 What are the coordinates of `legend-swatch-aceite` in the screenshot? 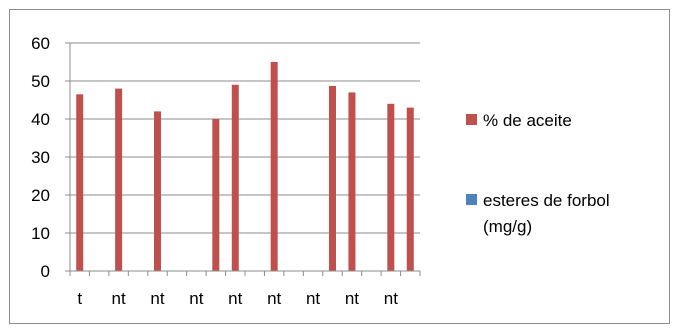 It's located at (471, 119).